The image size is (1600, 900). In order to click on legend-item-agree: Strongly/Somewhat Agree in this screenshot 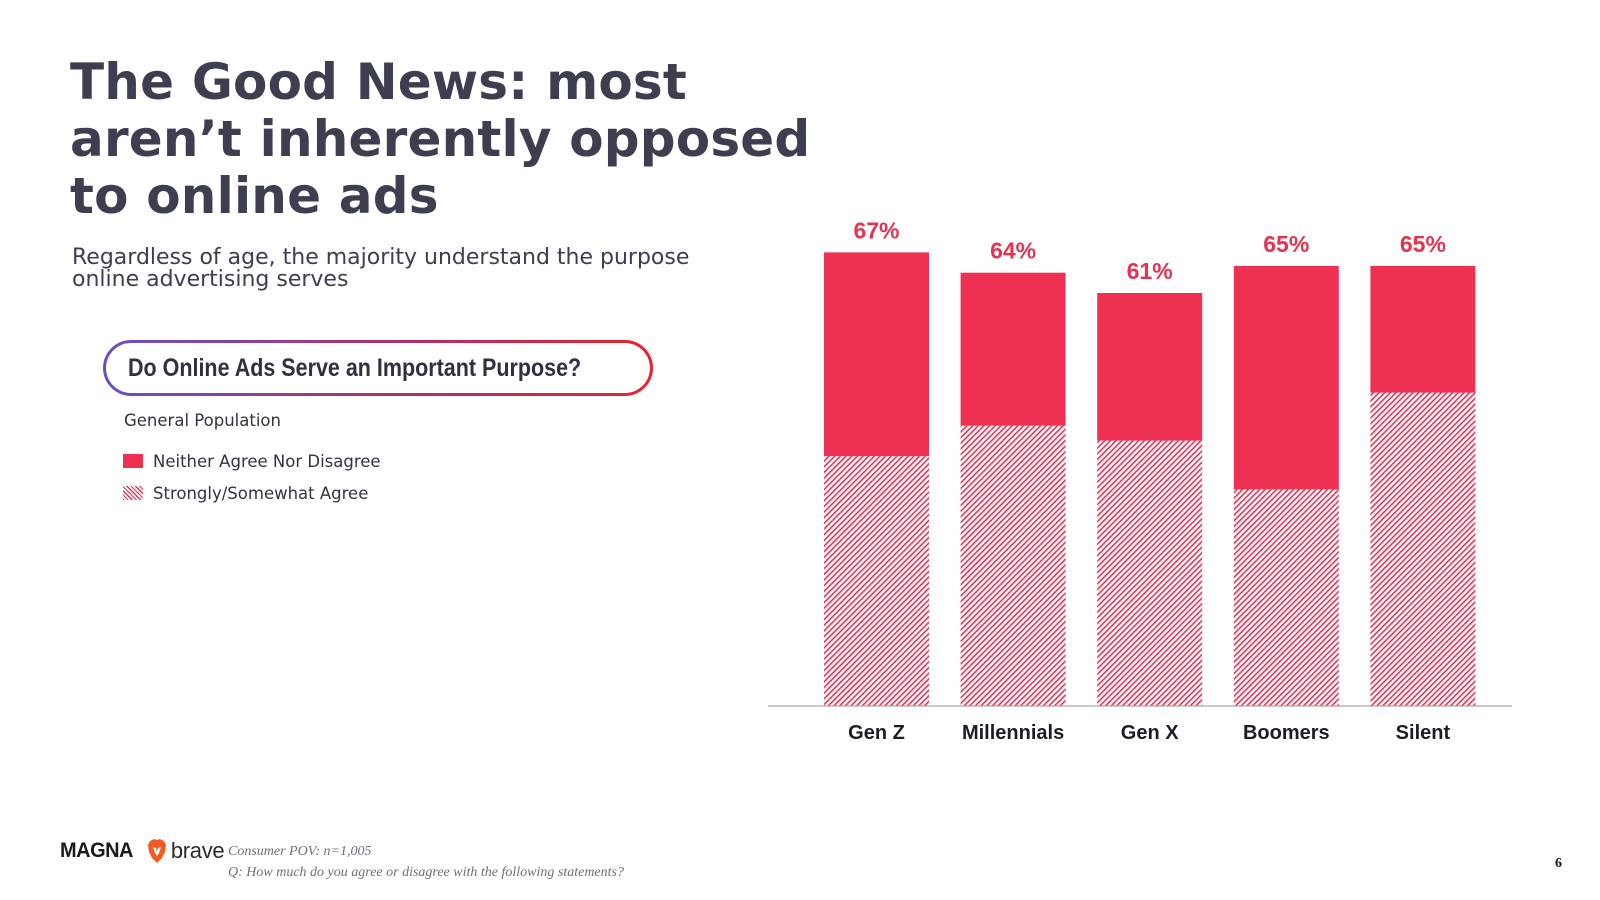, I will do `click(252, 493)`.